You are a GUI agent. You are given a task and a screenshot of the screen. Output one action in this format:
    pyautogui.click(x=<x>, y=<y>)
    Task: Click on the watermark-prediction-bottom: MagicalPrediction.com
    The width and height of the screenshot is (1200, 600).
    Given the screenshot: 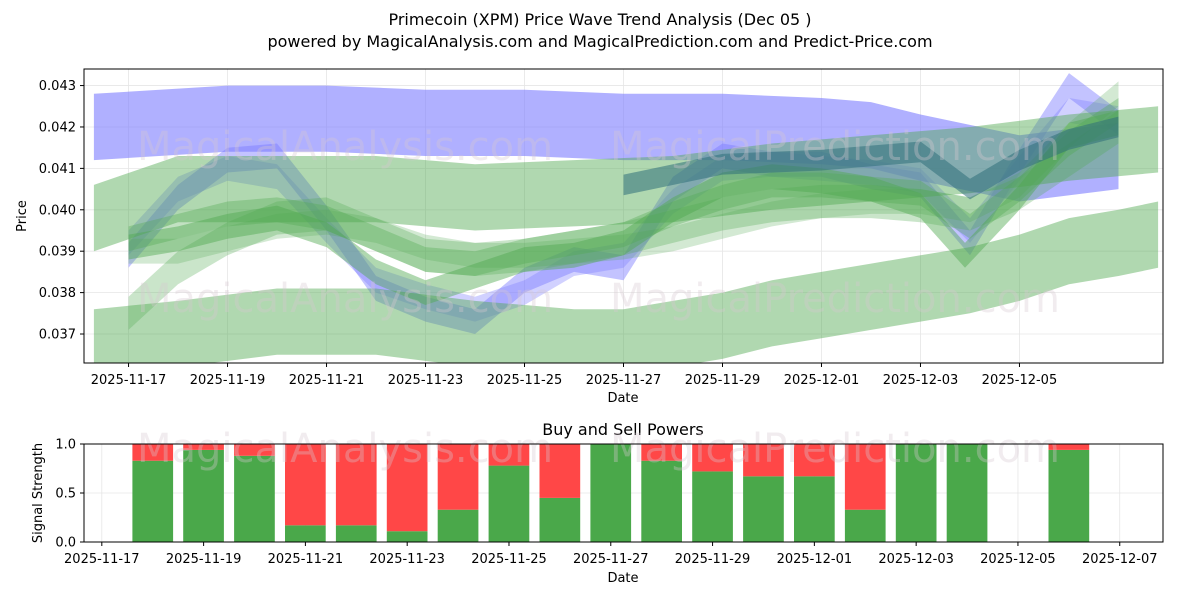 What is the action you would take?
    pyautogui.click(x=835, y=449)
    